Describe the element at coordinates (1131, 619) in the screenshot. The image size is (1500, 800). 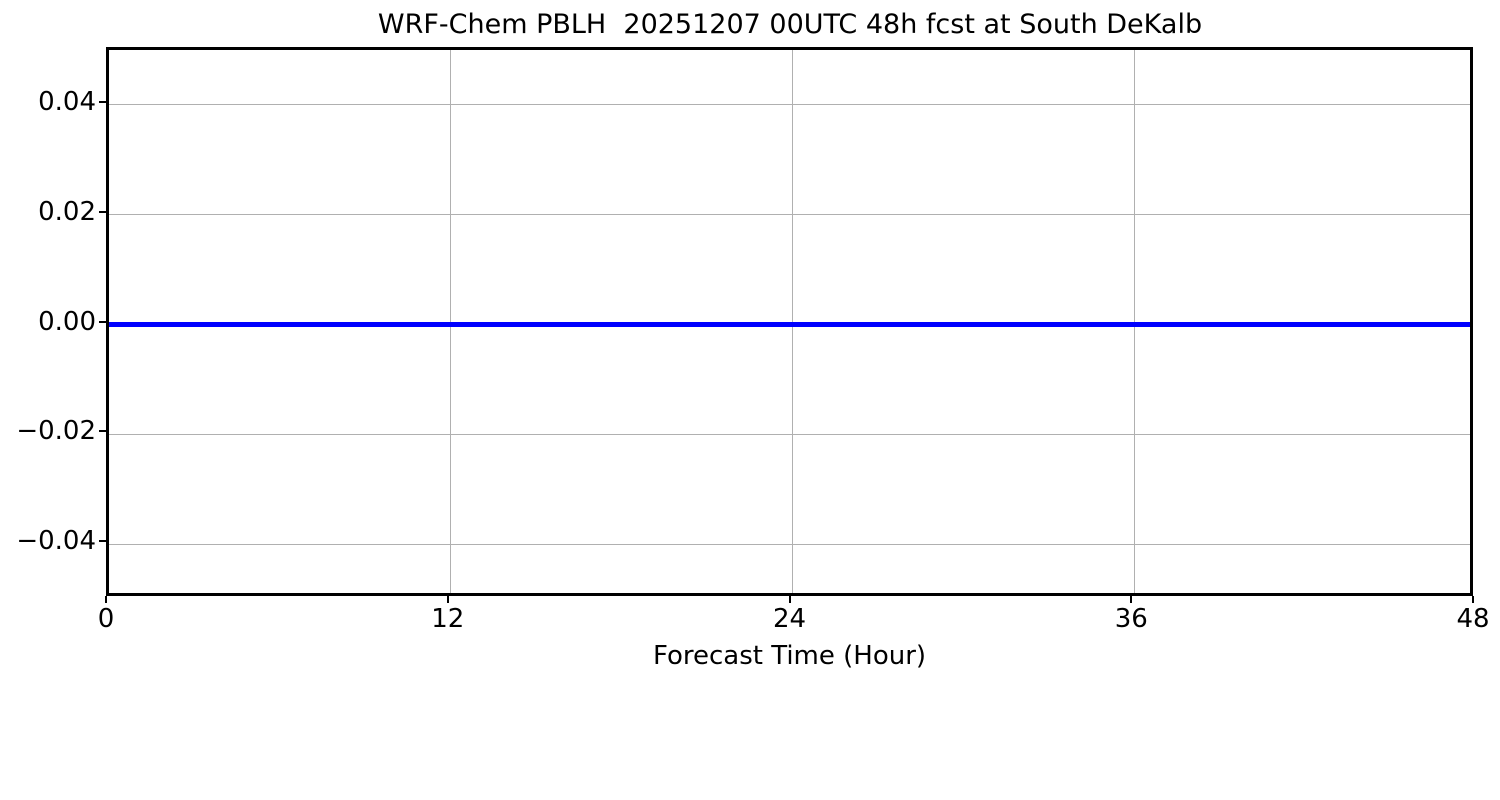
I see `x-tick-label: 36` at that location.